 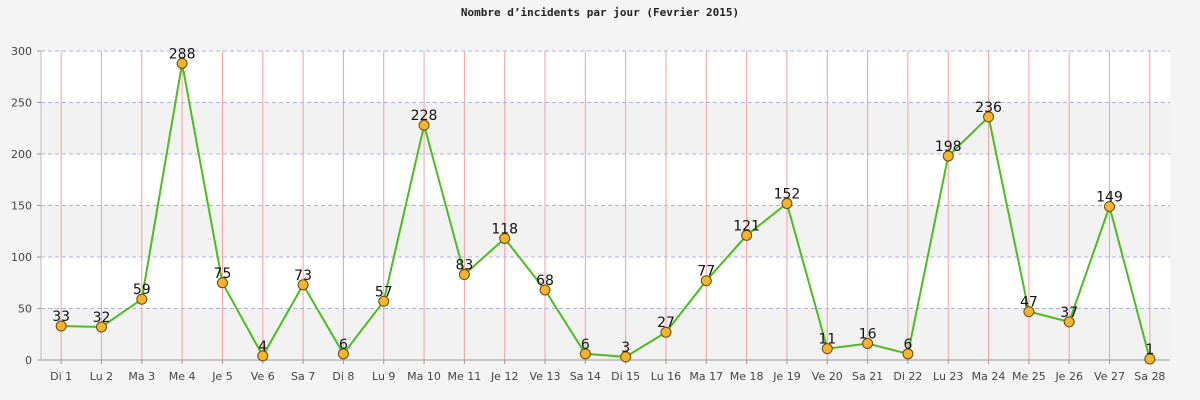 What do you see at coordinates (1029, 303) in the screenshot?
I see `data-label: 47` at bounding box center [1029, 303].